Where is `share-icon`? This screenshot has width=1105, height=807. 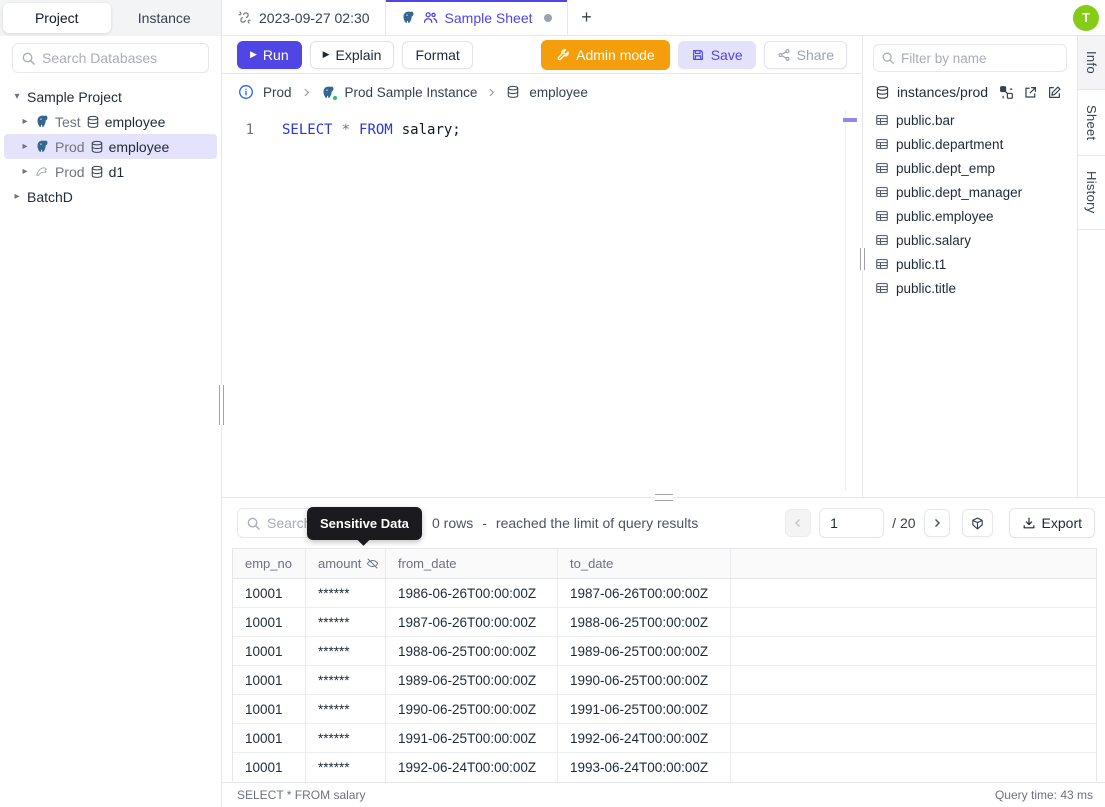 share-icon is located at coordinates (784, 54).